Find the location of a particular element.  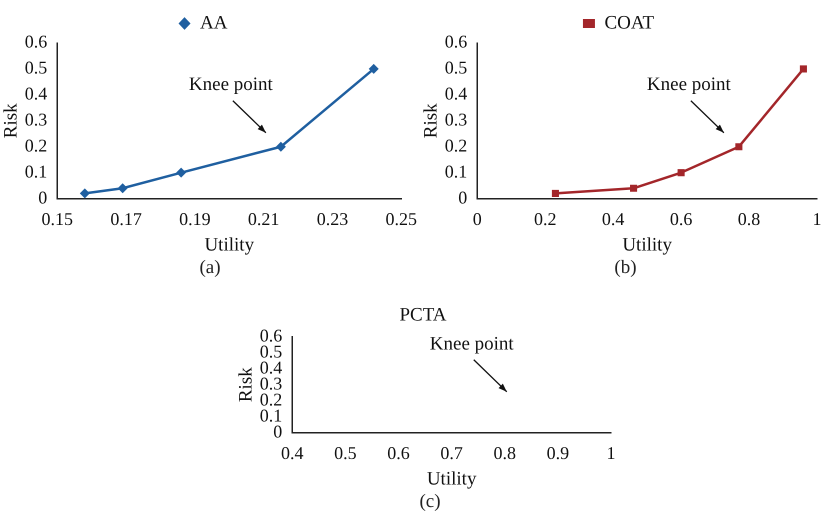

x-tick-label: 0.2 is located at coordinates (545, 219).